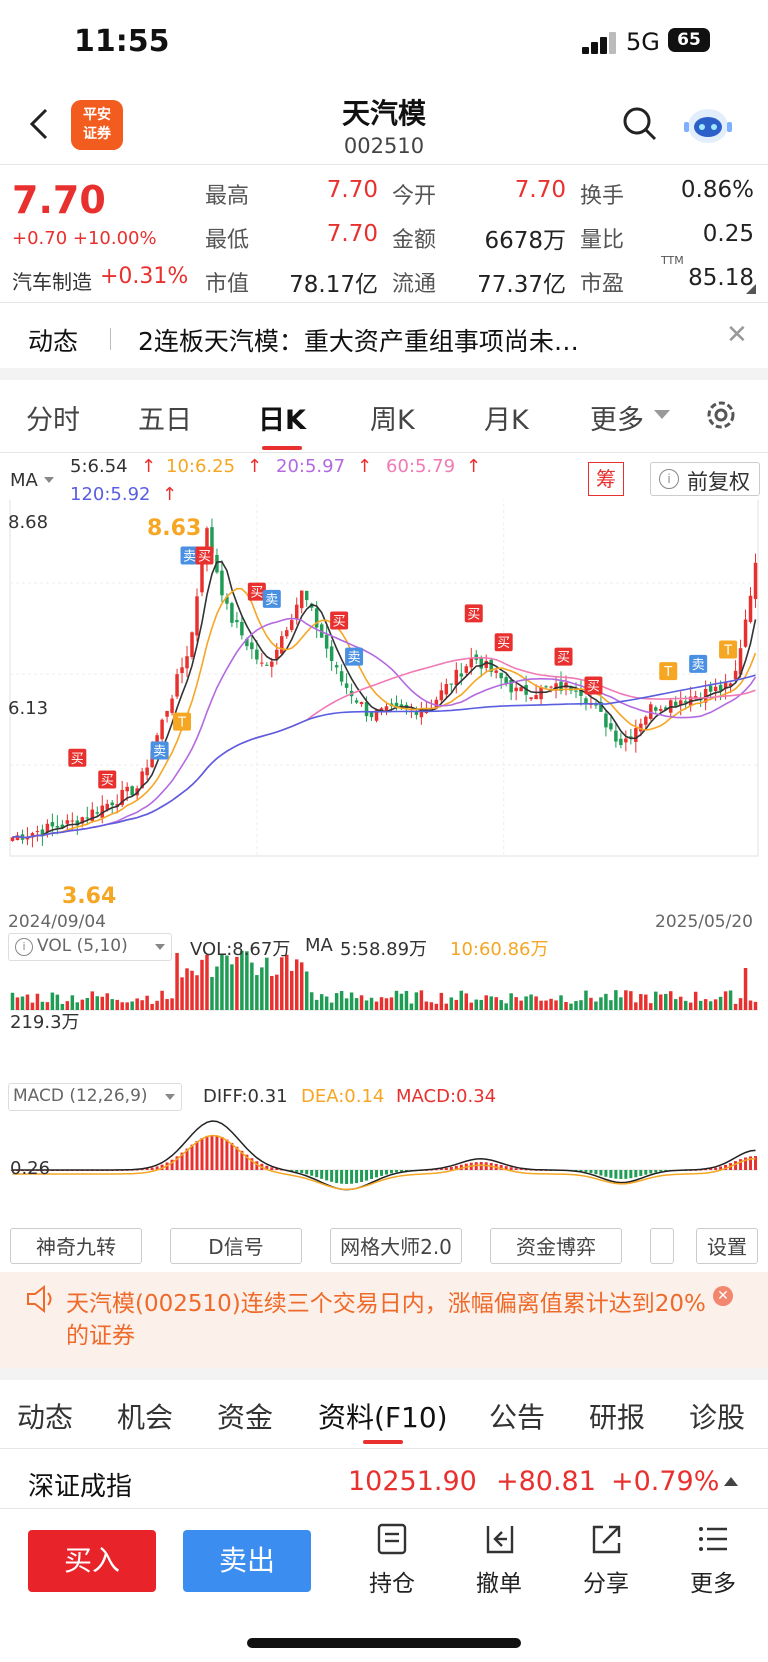 The width and height of the screenshot is (768, 1662). Describe the element at coordinates (392, 420) in the screenshot. I see `tab-weekly-k: 周K` at that location.